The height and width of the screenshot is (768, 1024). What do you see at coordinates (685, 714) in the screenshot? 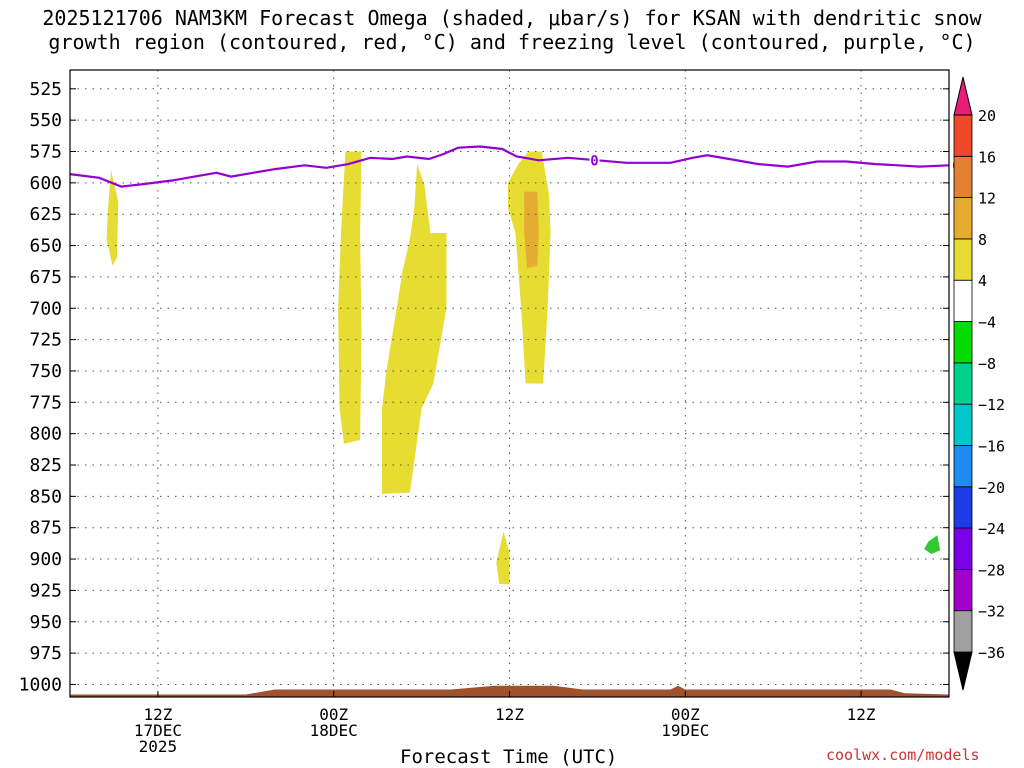
I see `x-tick-label-3-0: 00Z` at bounding box center [685, 714].